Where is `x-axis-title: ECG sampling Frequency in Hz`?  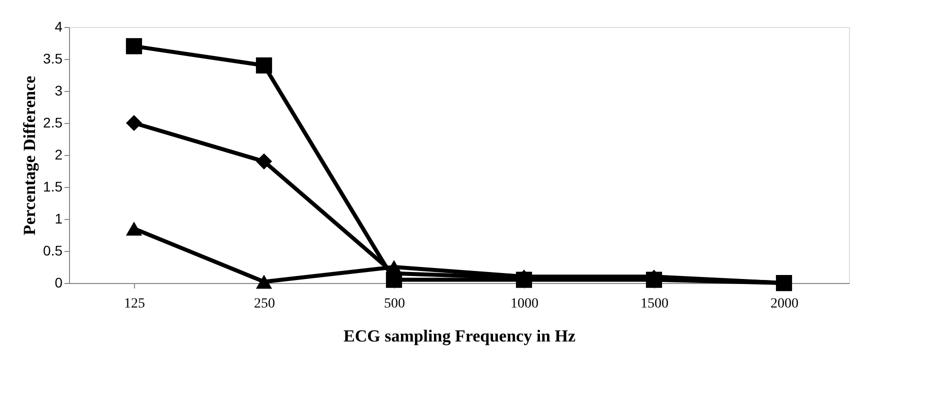
x-axis-title: ECG sampling Frequency in Hz is located at coordinates (459, 336).